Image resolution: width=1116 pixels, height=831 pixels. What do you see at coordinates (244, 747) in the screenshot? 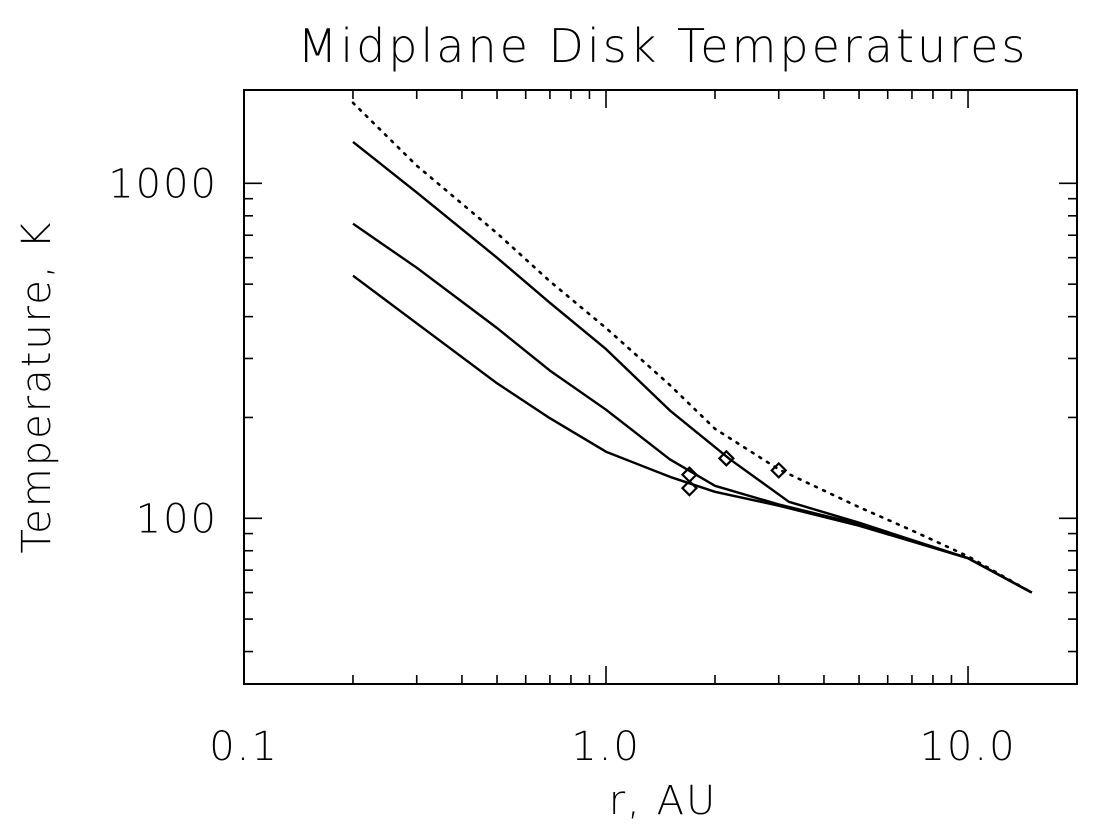
I see `x-tick-label: 0.1` at bounding box center [244, 747].